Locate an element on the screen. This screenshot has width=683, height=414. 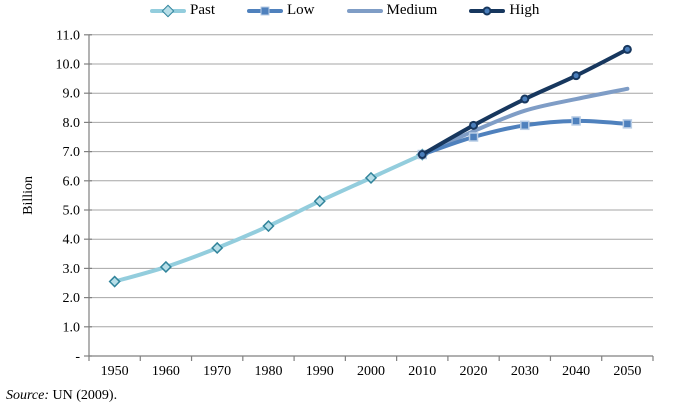
legend: Past Low Medium High is located at coordinates (344, 10).